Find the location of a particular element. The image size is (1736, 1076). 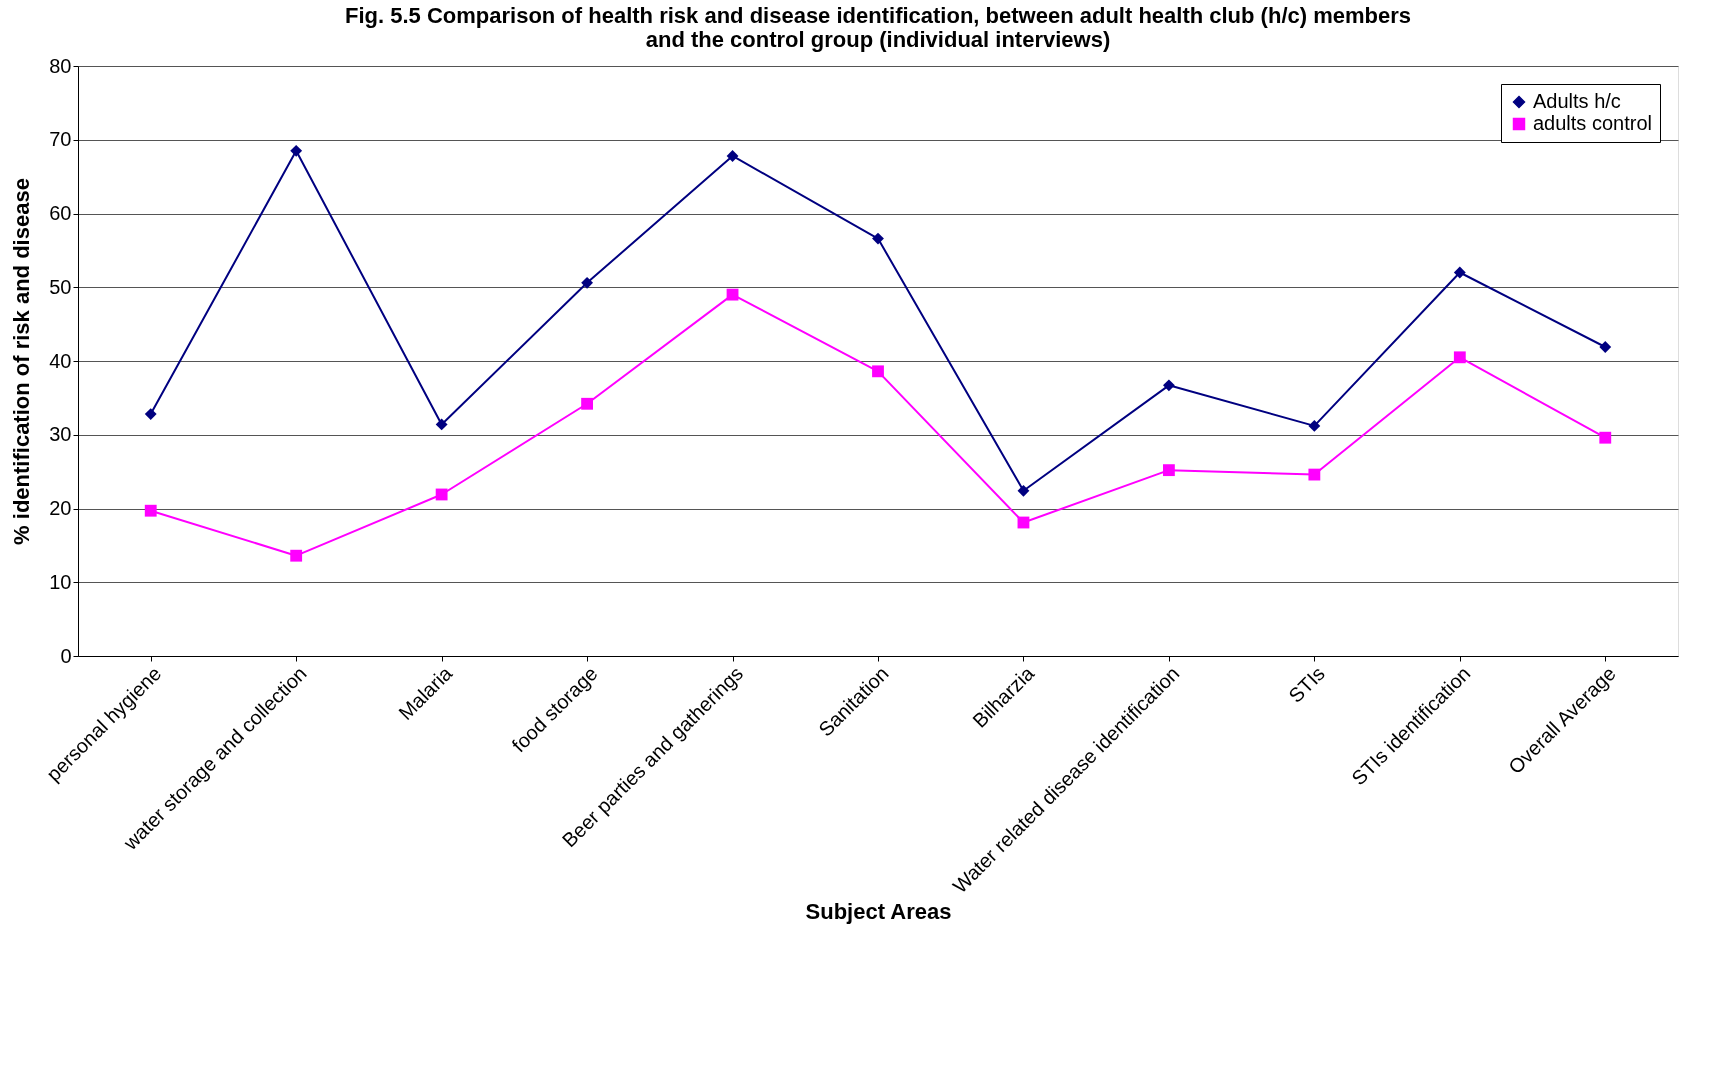

y-tick-label: 70 is located at coordinates (60, 139).